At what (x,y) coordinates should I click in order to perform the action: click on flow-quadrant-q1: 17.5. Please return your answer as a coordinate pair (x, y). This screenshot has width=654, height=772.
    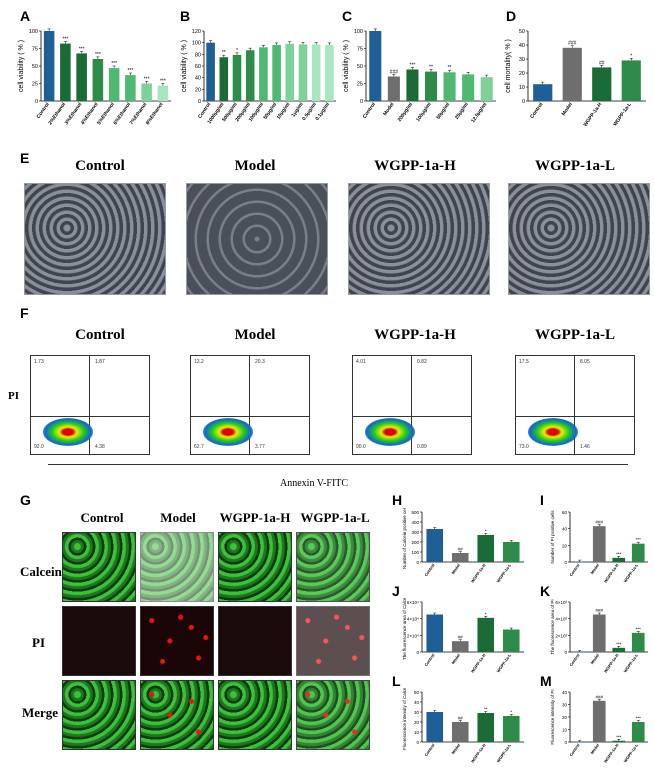
    Looking at the image, I should click on (524, 362).